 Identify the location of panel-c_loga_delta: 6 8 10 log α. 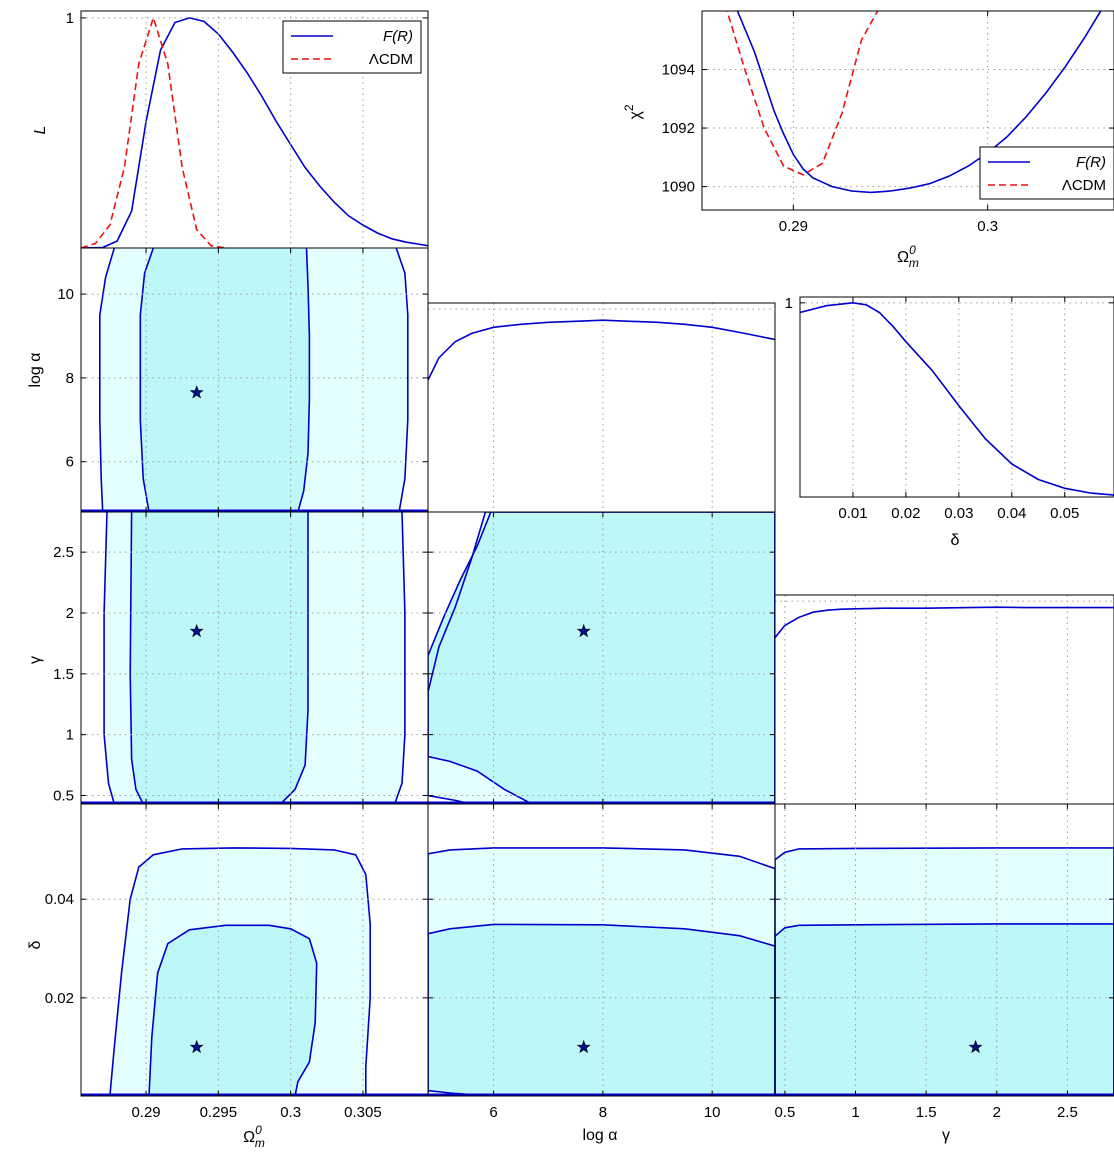
(601, 973).